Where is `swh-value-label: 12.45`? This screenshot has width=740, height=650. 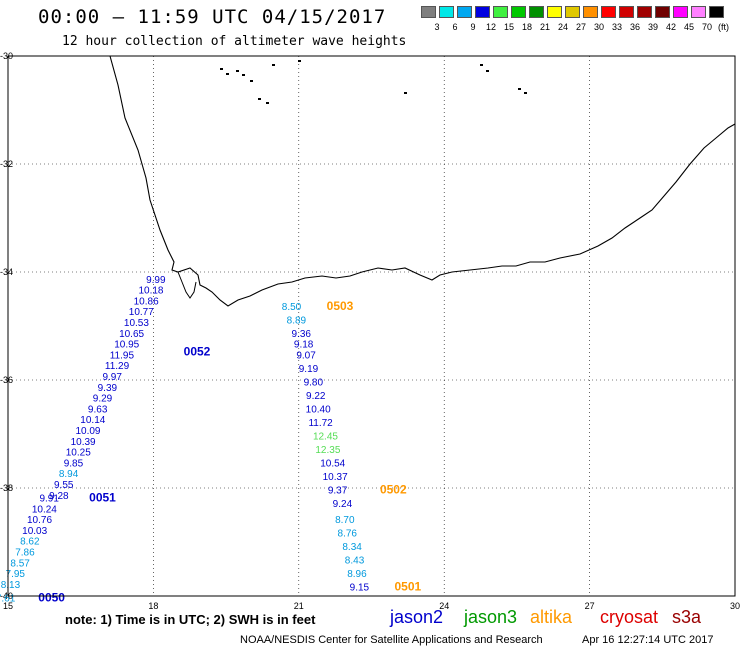
swh-value-label: 12.45 is located at coordinates (325, 436).